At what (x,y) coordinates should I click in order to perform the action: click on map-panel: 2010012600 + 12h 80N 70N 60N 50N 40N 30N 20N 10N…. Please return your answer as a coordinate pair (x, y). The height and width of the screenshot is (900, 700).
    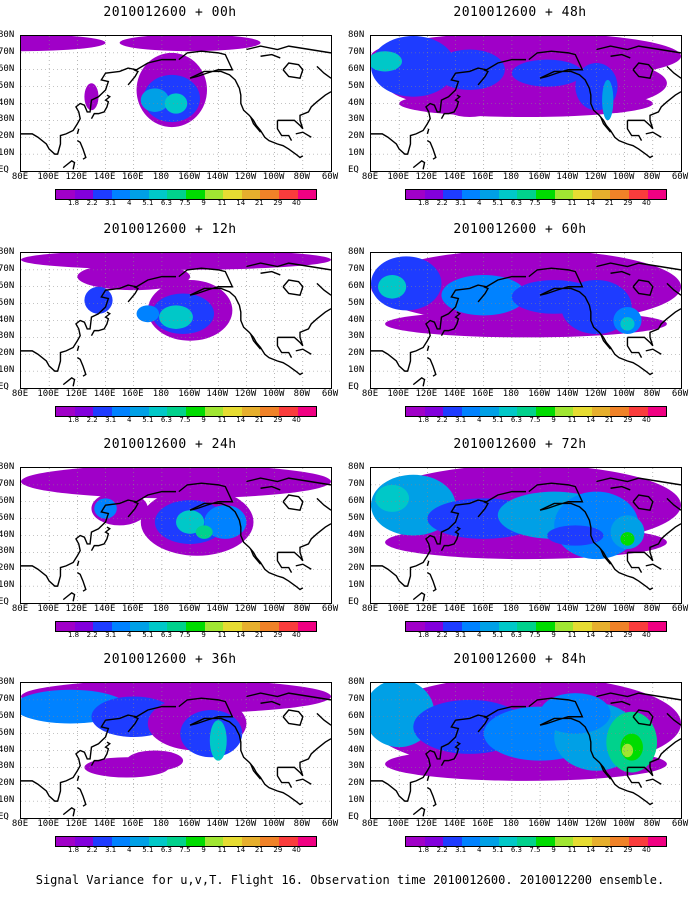
    Looking at the image, I should click on (170, 327).